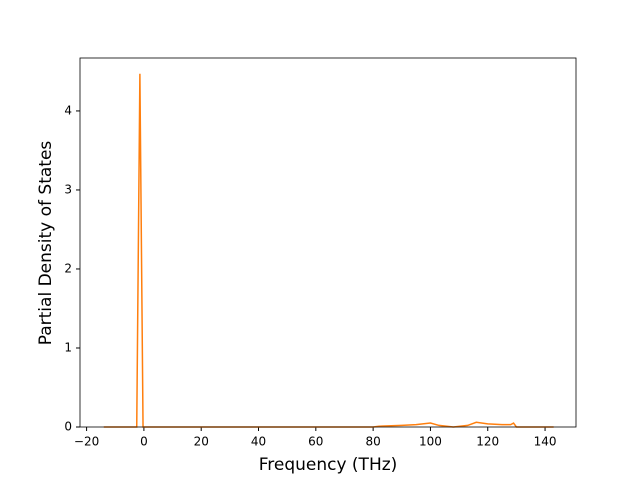 This screenshot has height=484, width=640. I want to click on y-tick-label: 1, so click(68, 347).